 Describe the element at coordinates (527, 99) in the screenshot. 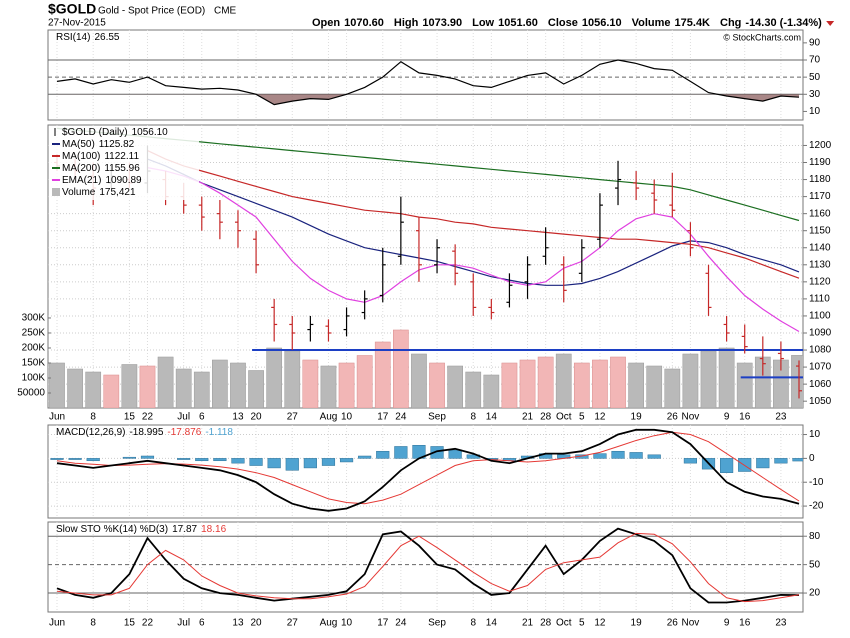

I see `oversold-shade` at that location.